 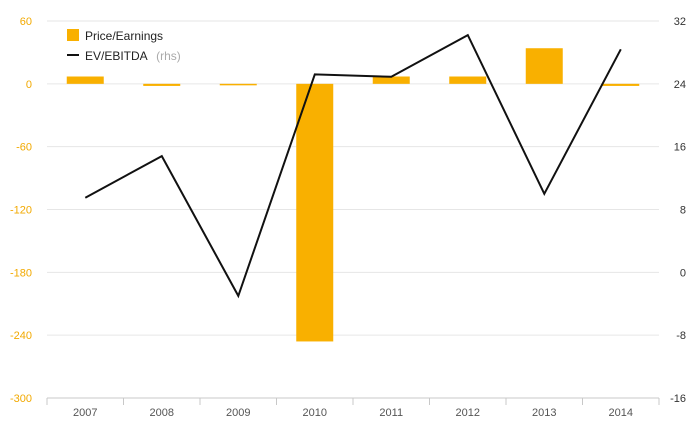 What do you see at coordinates (116, 56) in the screenshot?
I see `legend-label-ev-ebitda: EV/EBITDA` at bounding box center [116, 56].